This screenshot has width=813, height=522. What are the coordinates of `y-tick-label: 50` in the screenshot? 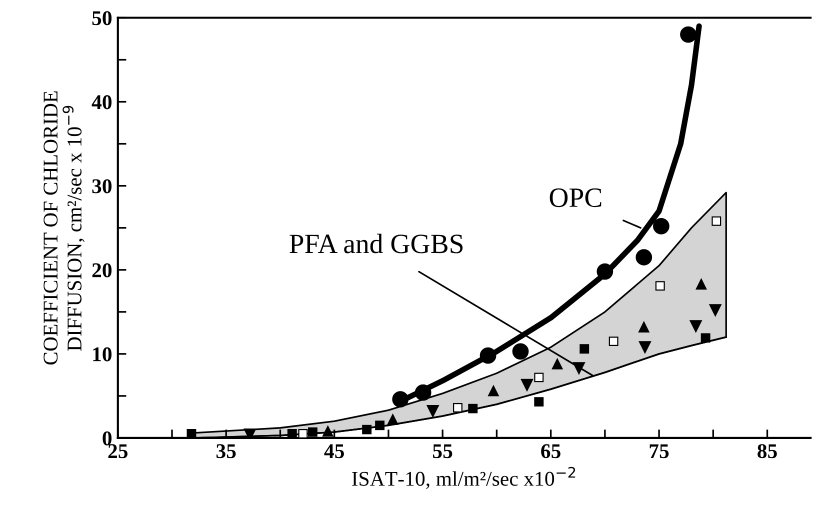 It's located at (102, 18).